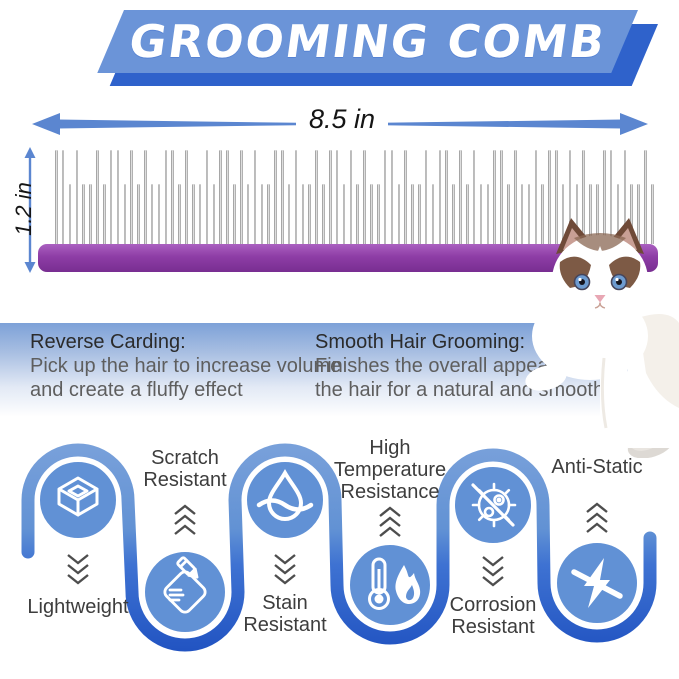 The width and height of the screenshot is (679, 679). What do you see at coordinates (597, 583) in the screenshot?
I see `anti-static-icon` at bounding box center [597, 583].